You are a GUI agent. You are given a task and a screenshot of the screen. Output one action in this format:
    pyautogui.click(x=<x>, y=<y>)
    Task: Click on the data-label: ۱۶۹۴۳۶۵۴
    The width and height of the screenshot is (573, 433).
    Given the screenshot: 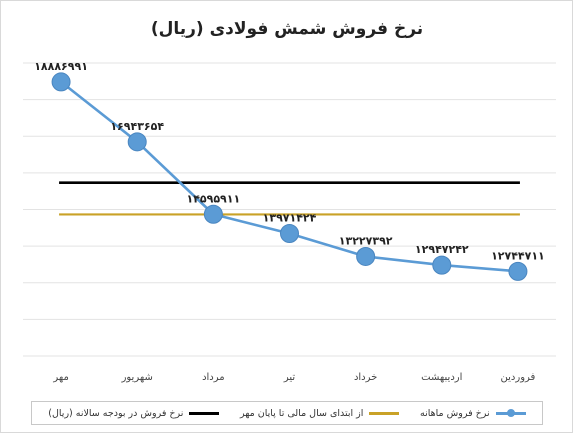 What is the action you would take?
    pyautogui.click(x=137, y=126)
    